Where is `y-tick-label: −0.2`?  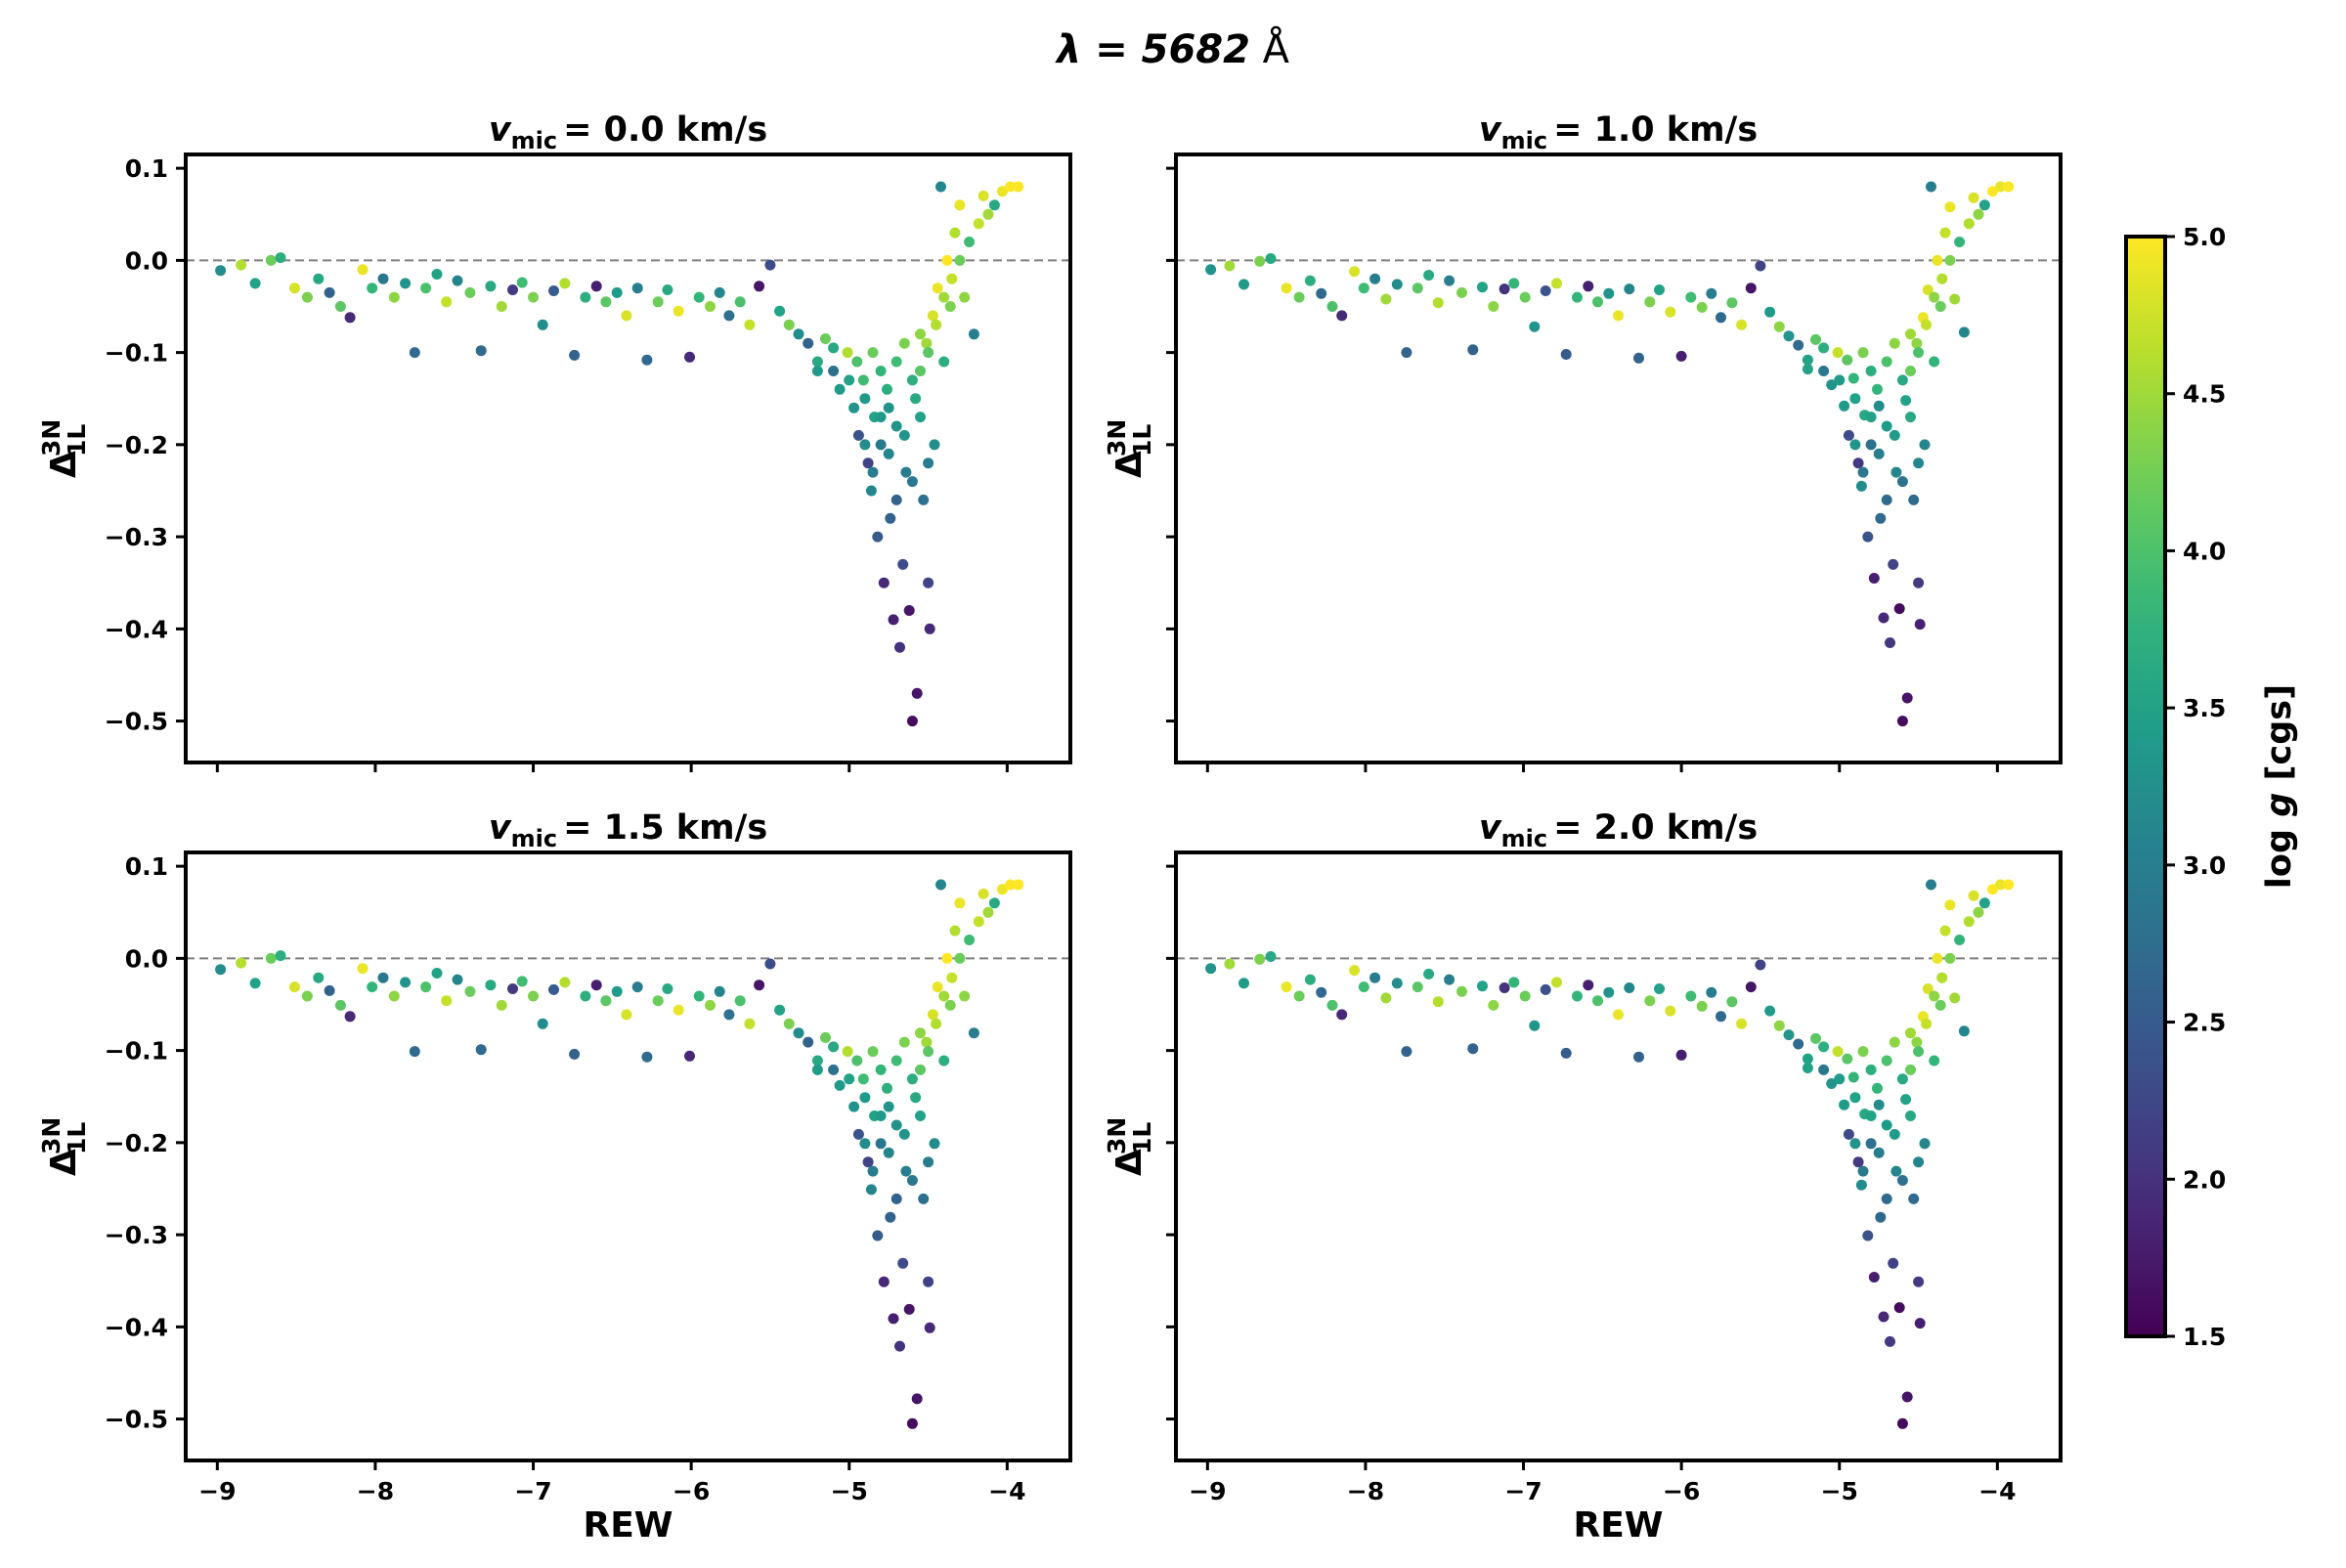 y-tick-label: −0.2 is located at coordinates (136, 445).